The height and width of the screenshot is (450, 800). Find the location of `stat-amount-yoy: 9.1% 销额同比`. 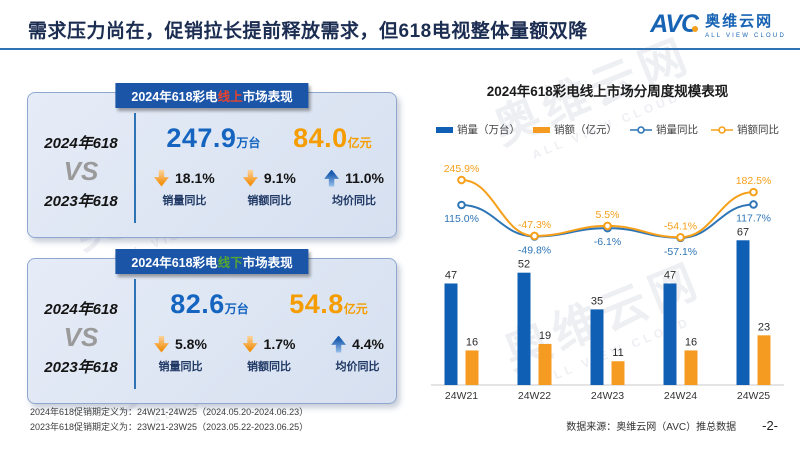

stat-amount-yoy: 9.1% 销额同比 is located at coordinates (269, 188).